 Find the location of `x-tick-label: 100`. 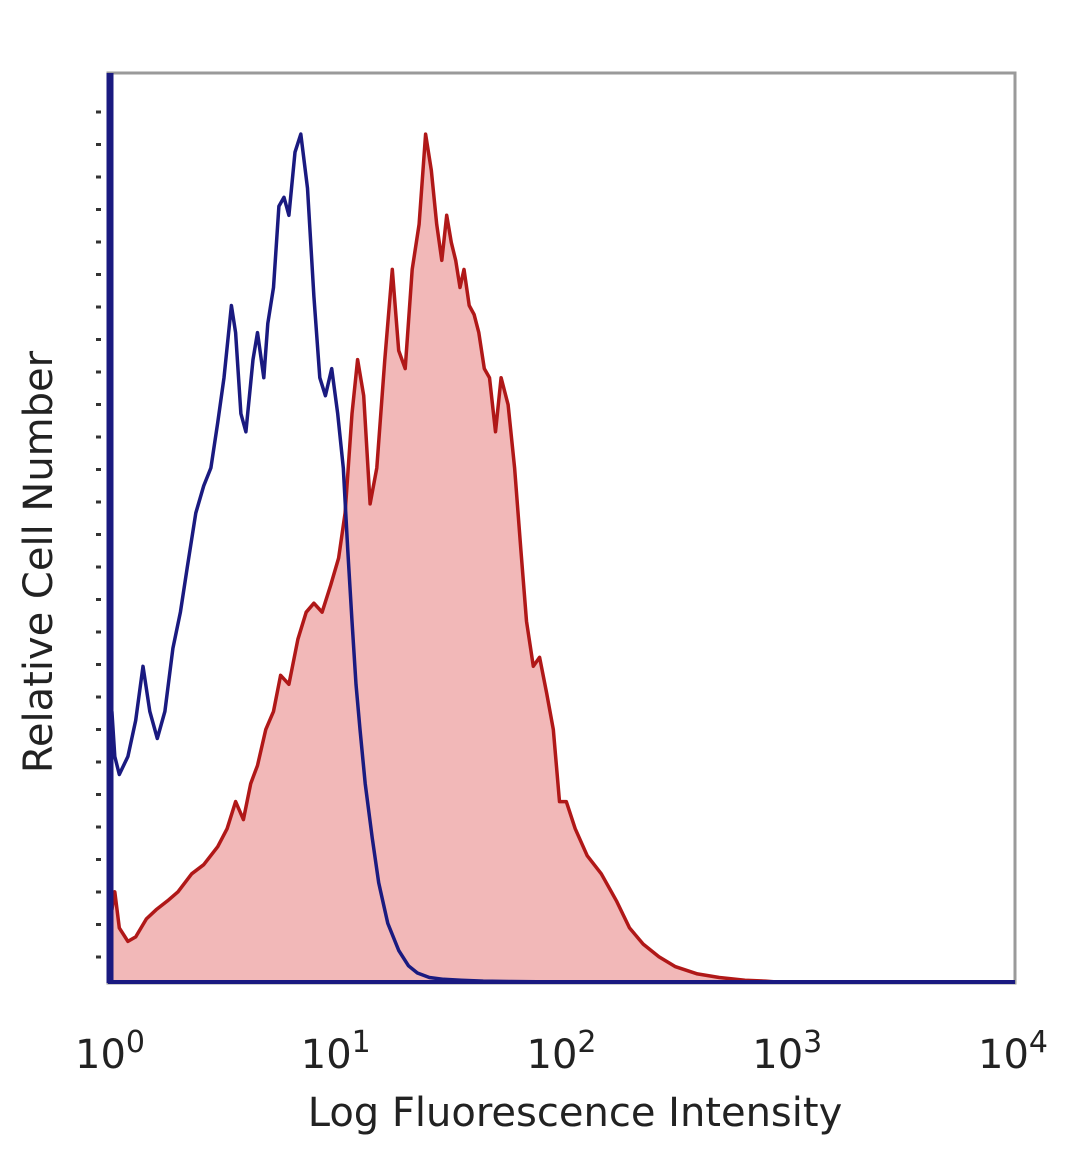

x-tick-label: 100 is located at coordinates (110, 1051).